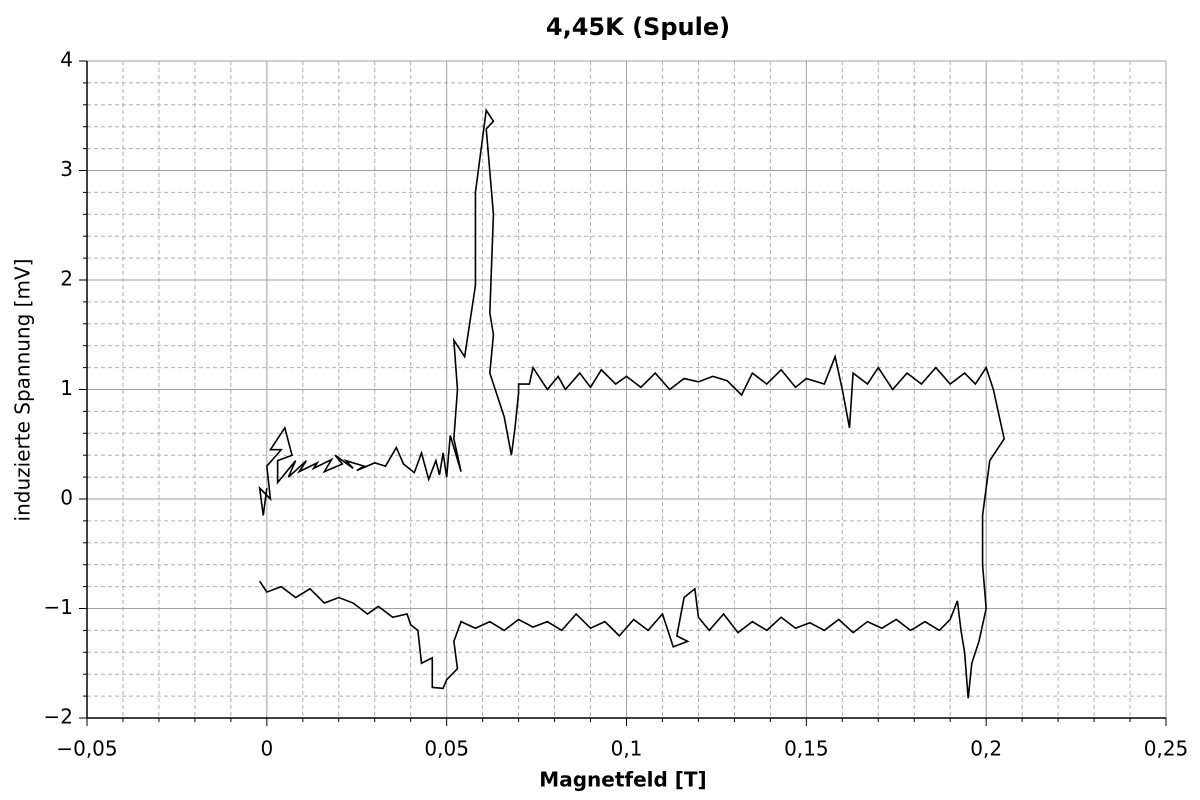 The height and width of the screenshot is (800, 1200). What do you see at coordinates (66, 60) in the screenshot?
I see `y-tick-label: 4` at bounding box center [66, 60].